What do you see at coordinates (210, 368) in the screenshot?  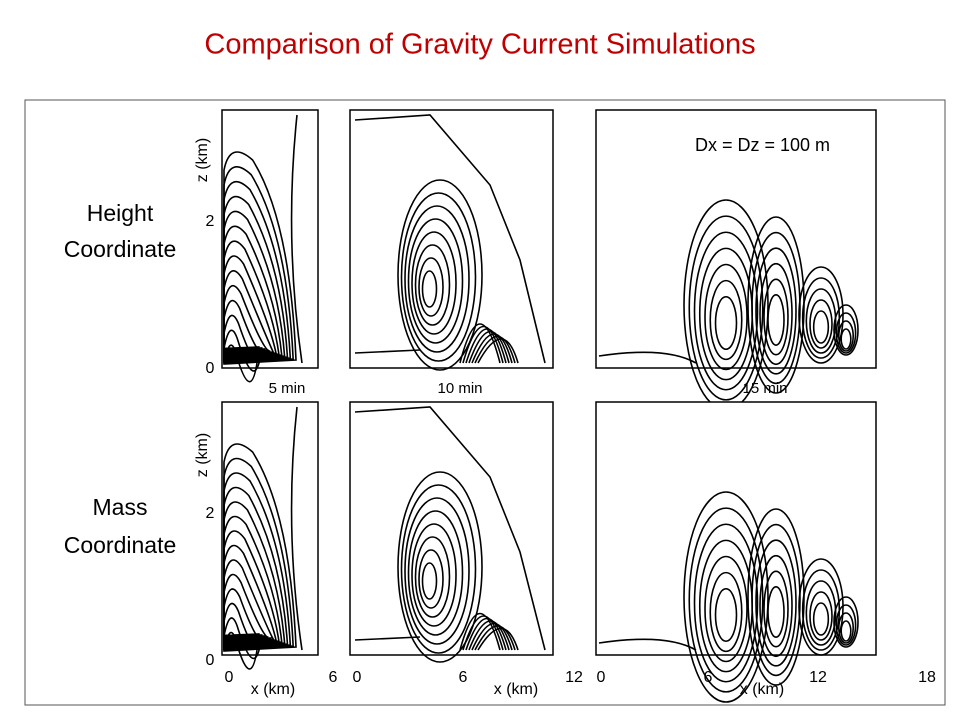 I see `z-tick-label: 0` at bounding box center [210, 368].